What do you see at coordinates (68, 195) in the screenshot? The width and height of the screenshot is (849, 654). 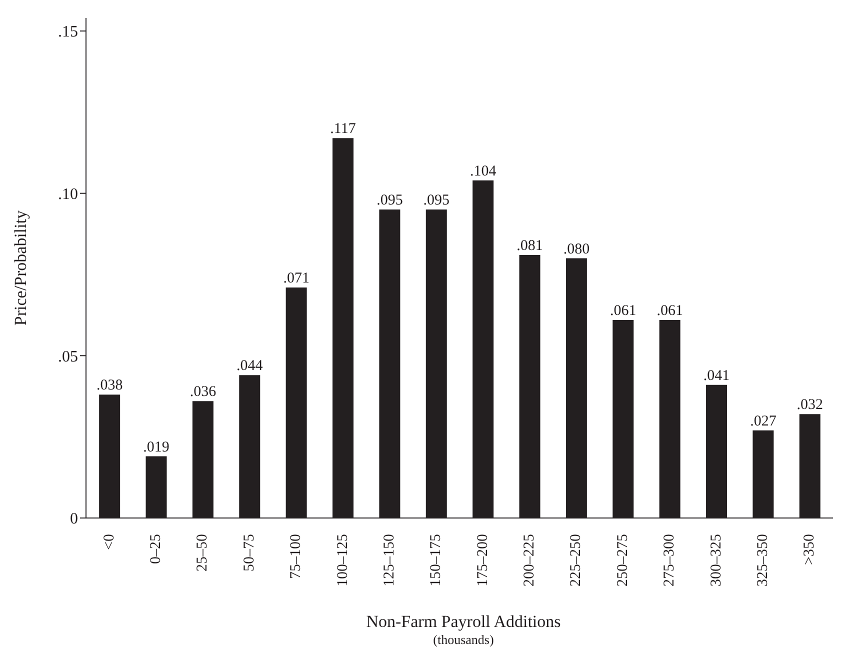 I see `y-tick-label: .10` at bounding box center [68, 195].